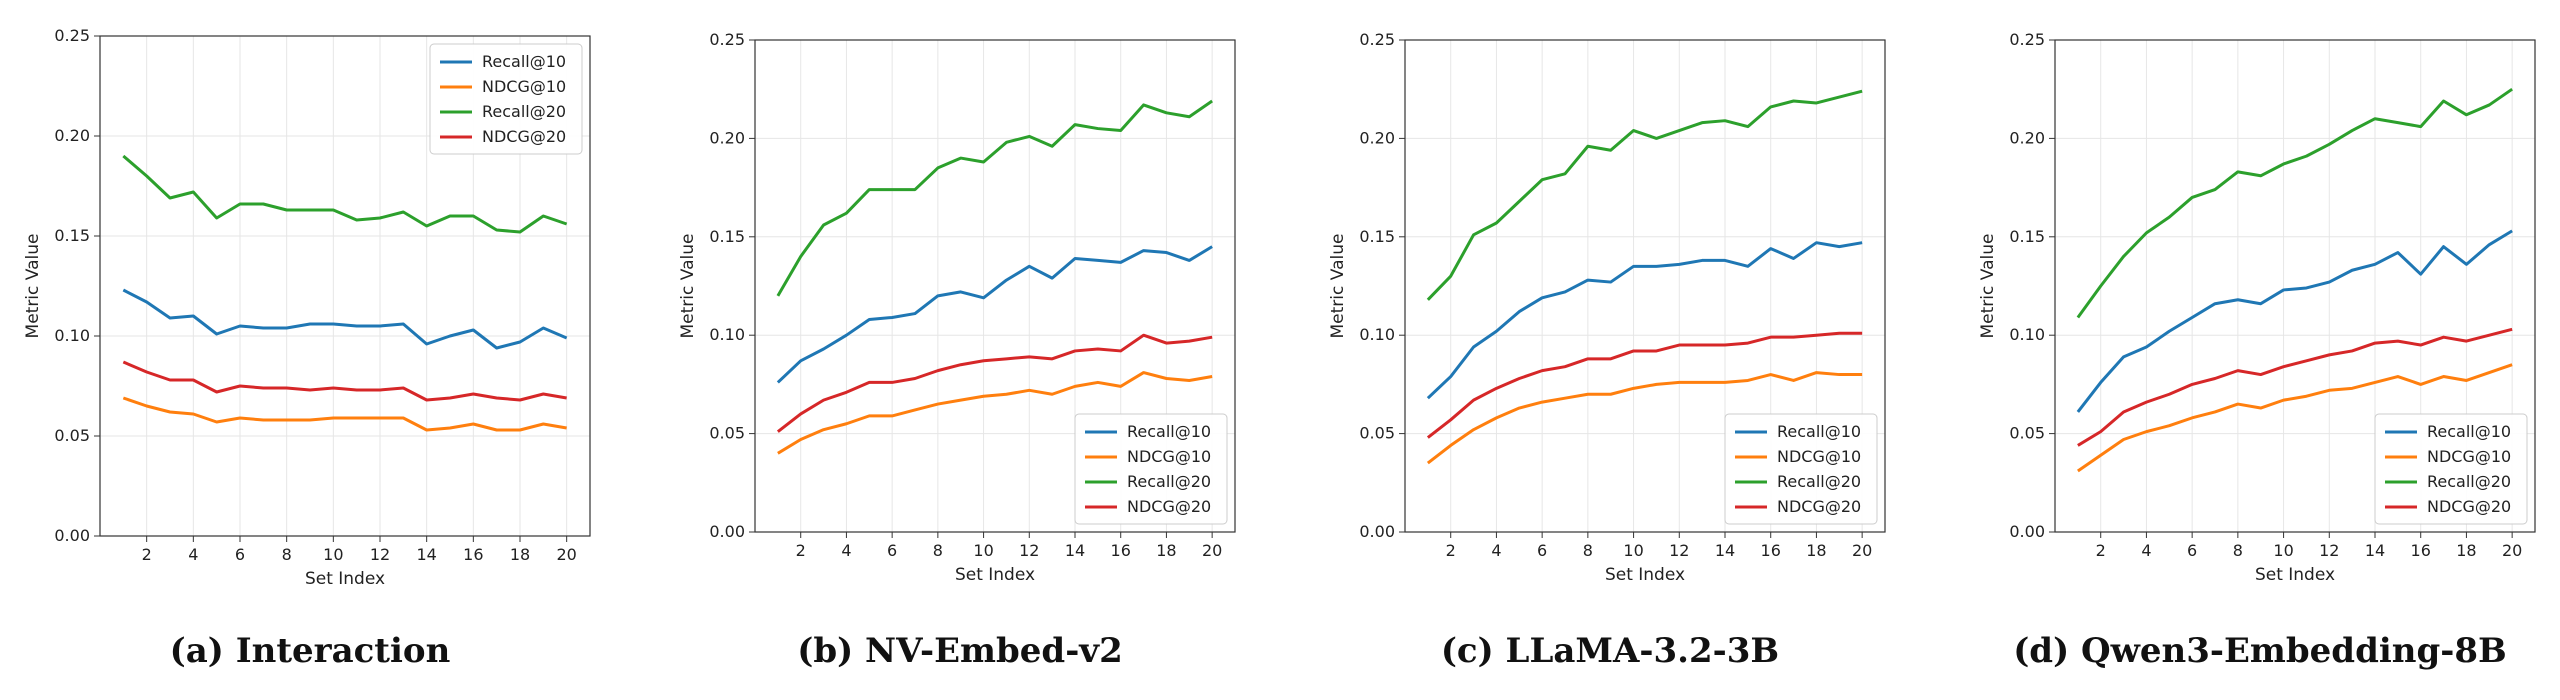 The width and height of the screenshot is (2560, 700). Describe the element at coordinates (310, 651) in the screenshot. I see `subfigure-caption: (a) Interaction` at that location.